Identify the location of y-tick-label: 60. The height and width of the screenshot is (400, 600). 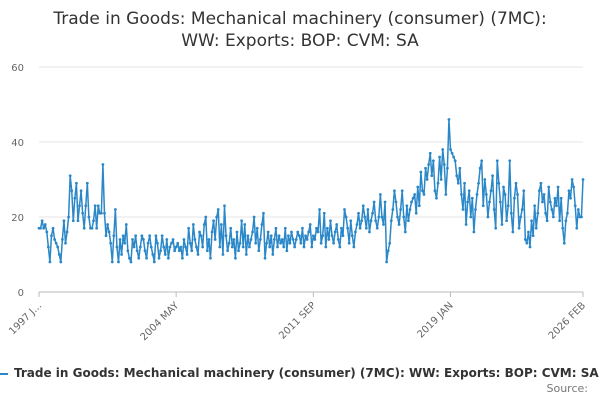
(17, 68).